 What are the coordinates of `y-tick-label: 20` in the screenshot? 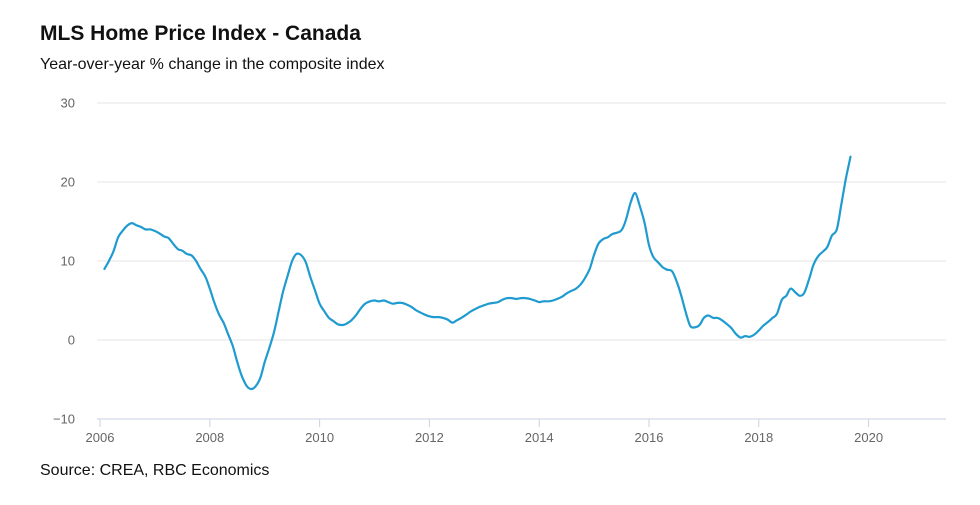 It's located at (68, 182).